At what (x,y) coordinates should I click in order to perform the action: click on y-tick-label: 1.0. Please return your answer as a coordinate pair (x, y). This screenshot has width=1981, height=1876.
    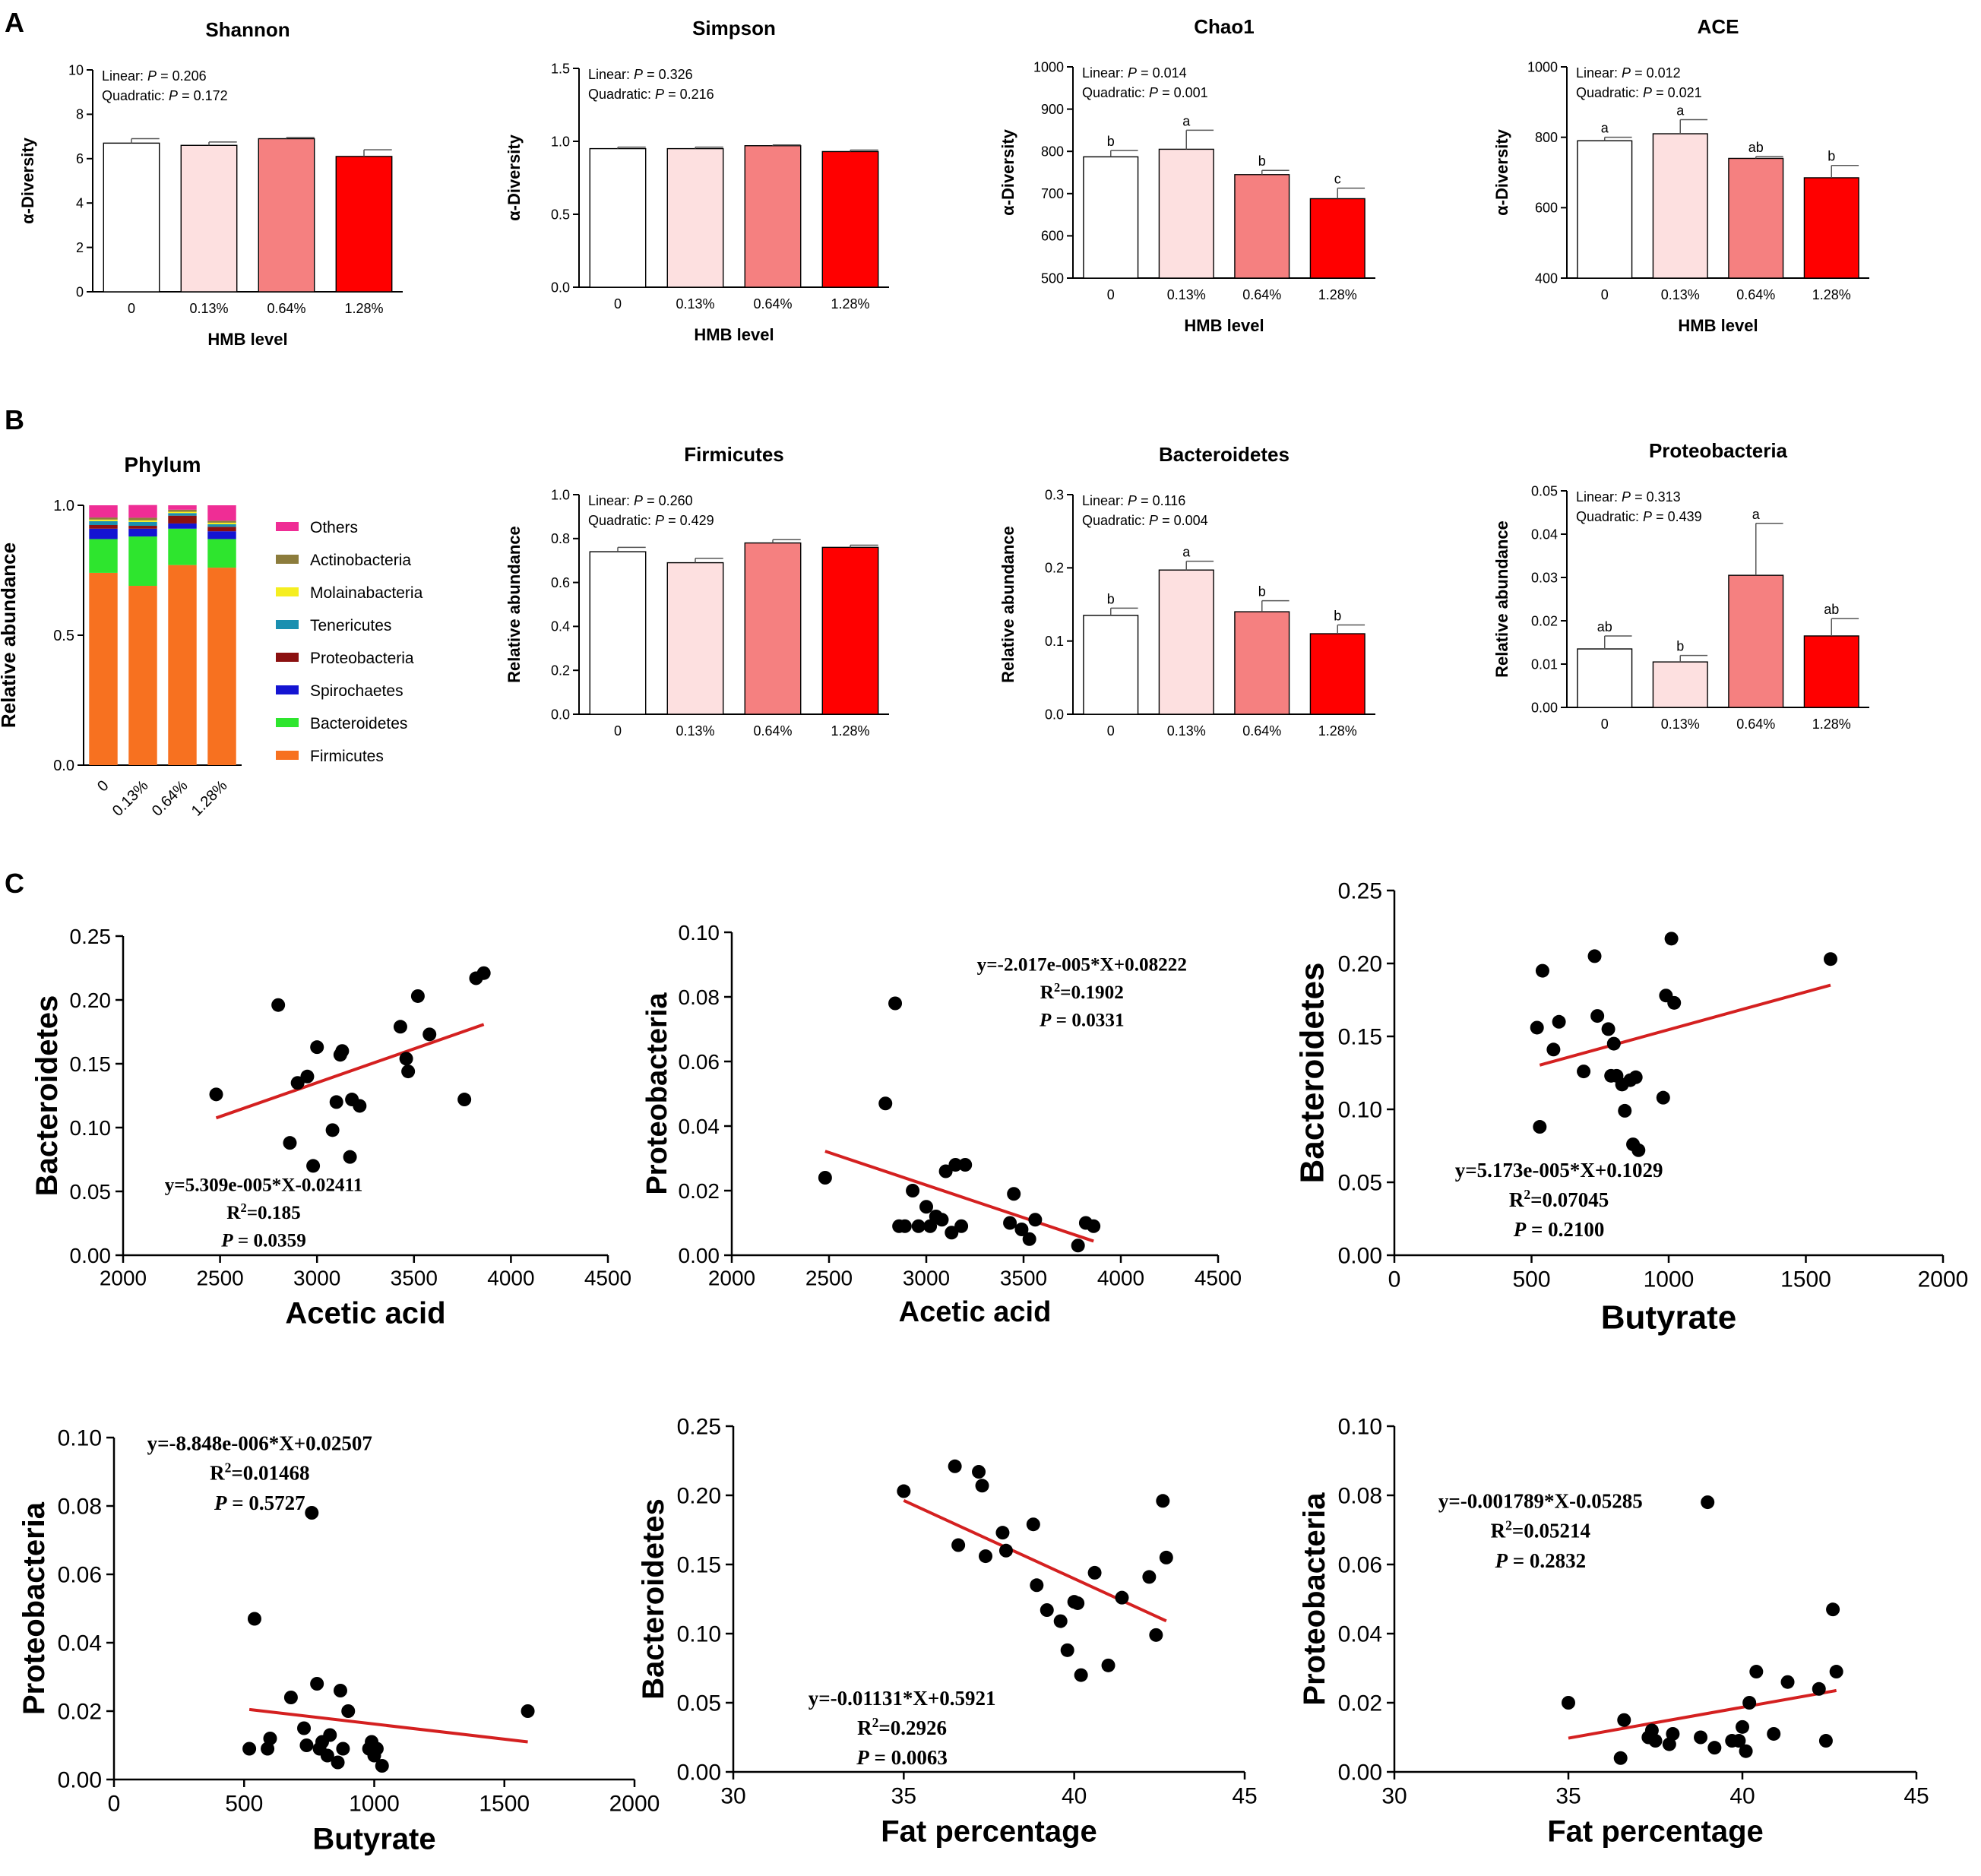
    Looking at the image, I should click on (560, 494).